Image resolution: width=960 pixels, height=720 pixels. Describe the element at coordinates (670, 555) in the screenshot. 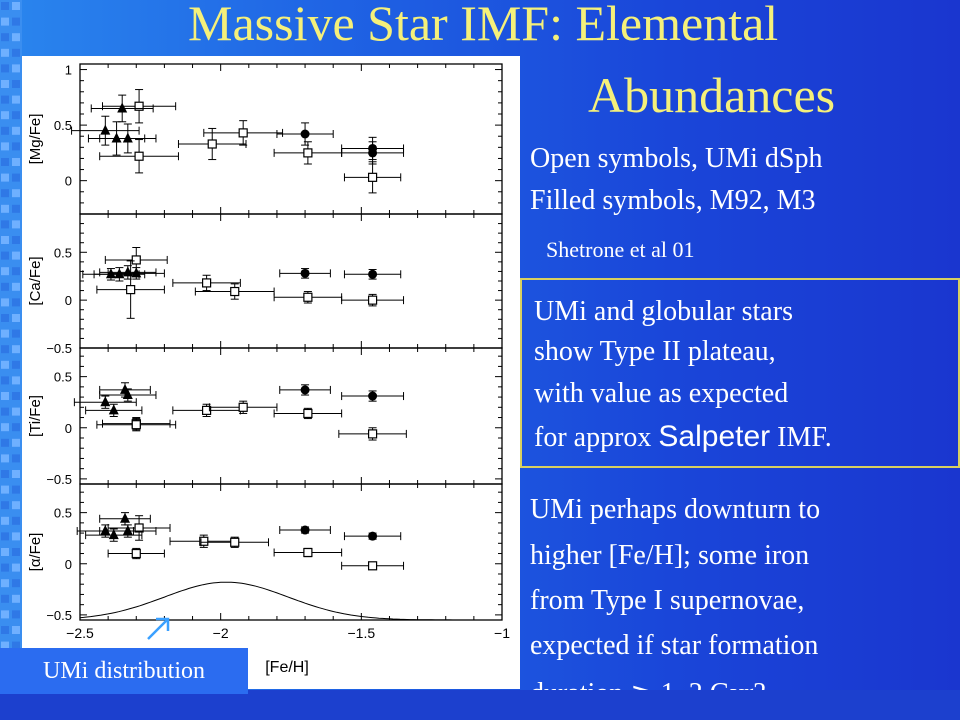

I see `paragraph-line-2: higher [Fe/H]; some iron` at that location.